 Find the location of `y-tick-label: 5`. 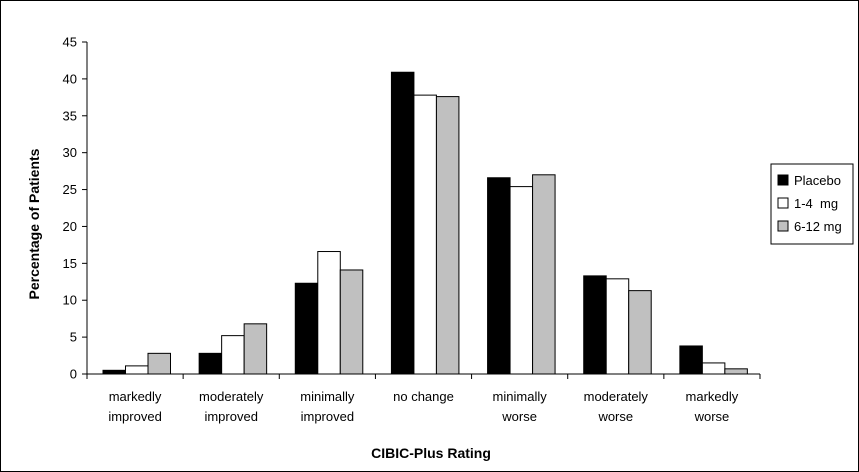

y-tick-label: 5 is located at coordinates (73, 337).